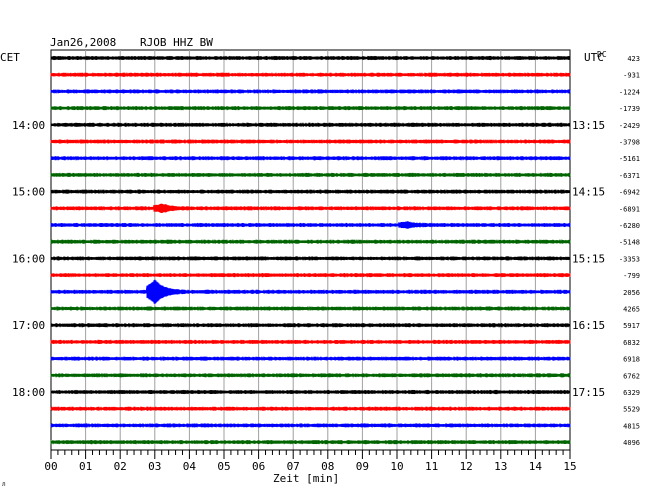 This screenshot has width=650, height=494. What do you see at coordinates (629, 259) in the screenshot?
I see `dc-offset-label: -3353` at bounding box center [629, 259].